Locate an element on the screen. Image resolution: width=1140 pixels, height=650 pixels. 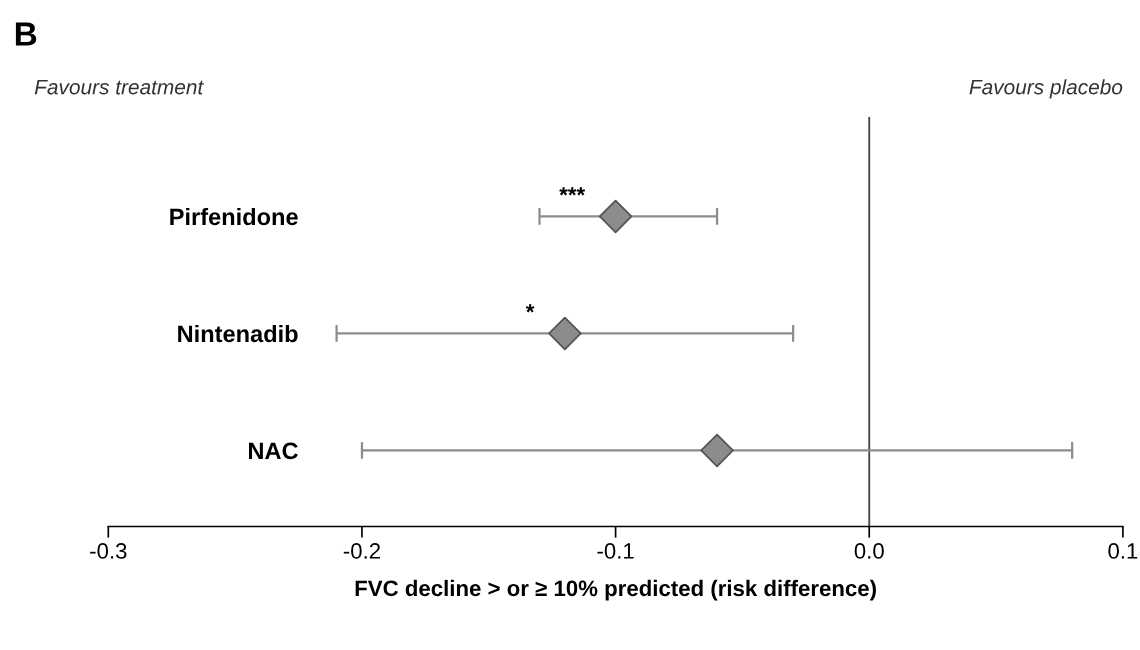
x-axis-title: FVC decline > or ≥ 10% predicted (risk difference) is located at coordinates (615, 590).